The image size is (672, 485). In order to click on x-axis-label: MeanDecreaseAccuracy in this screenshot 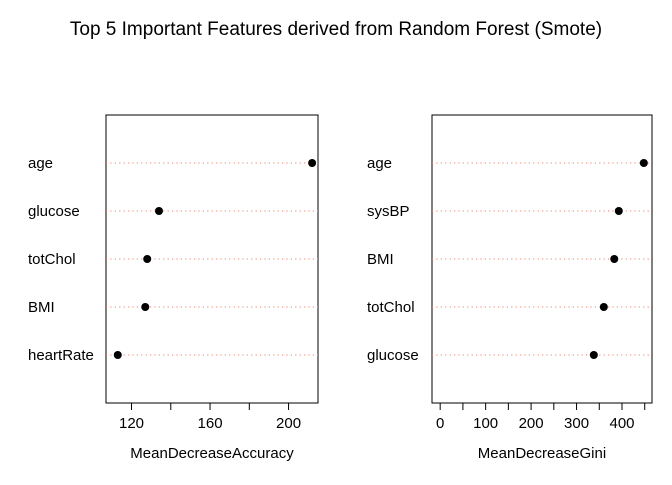, I will do `click(212, 453)`.